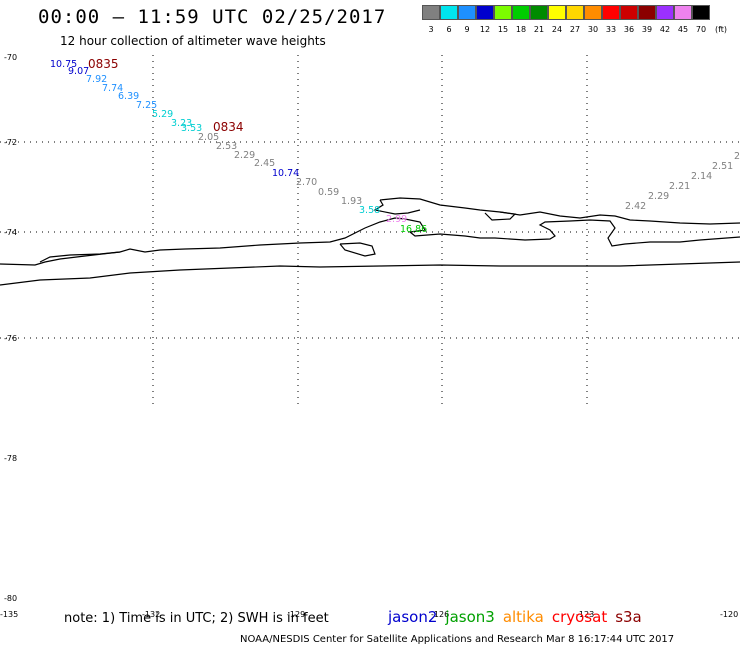  I want to click on wave-height-label: 0.59, so click(328, 192).